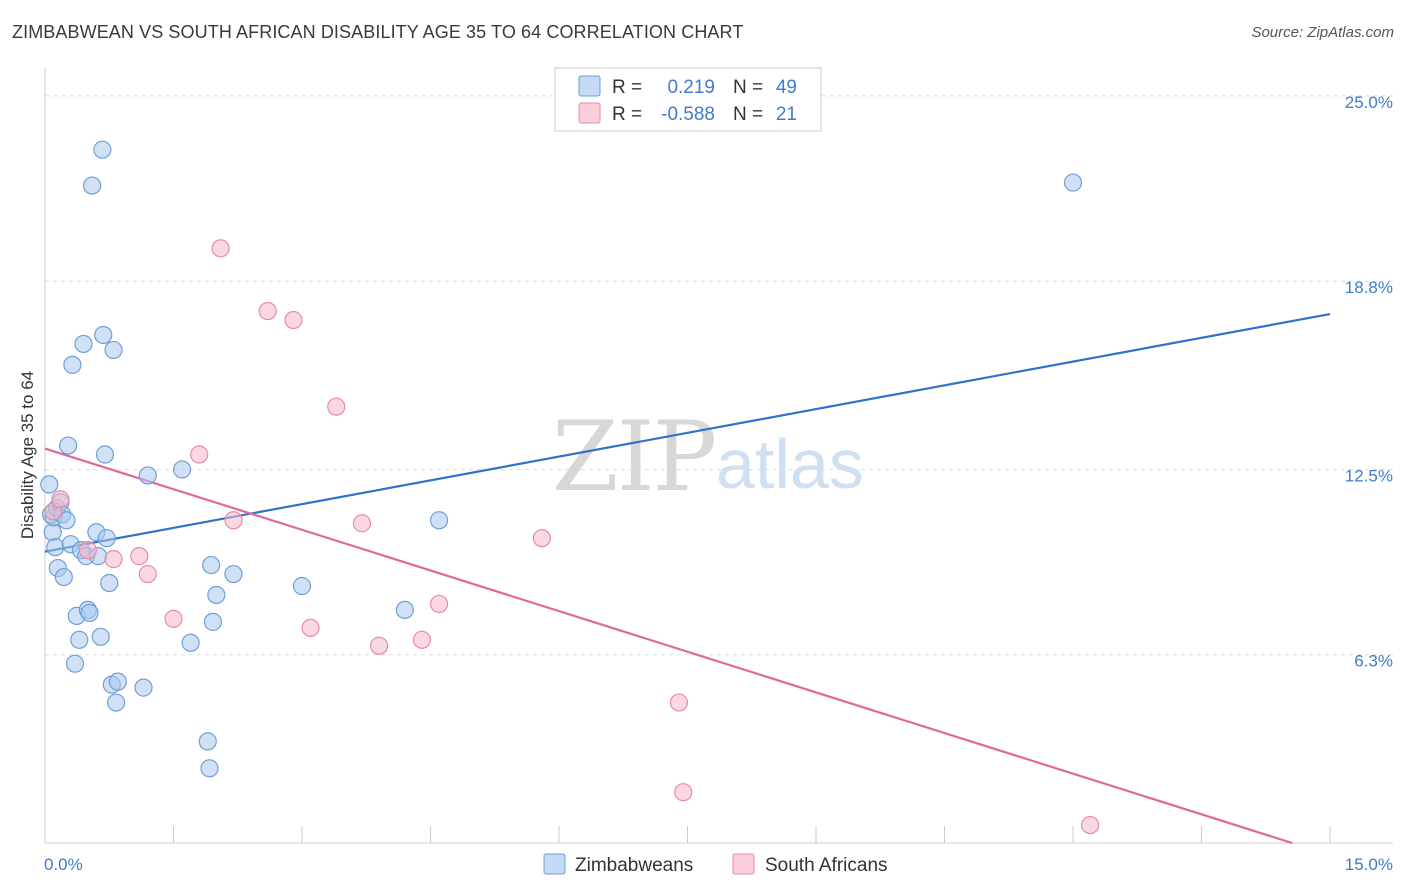 The width and height of the screenshot is (1406, 892). What do you see at coordinates (1369, 102) in the screenshot?
I see `y-tick-label: 25.0%` at bounding box center [1369, 102].